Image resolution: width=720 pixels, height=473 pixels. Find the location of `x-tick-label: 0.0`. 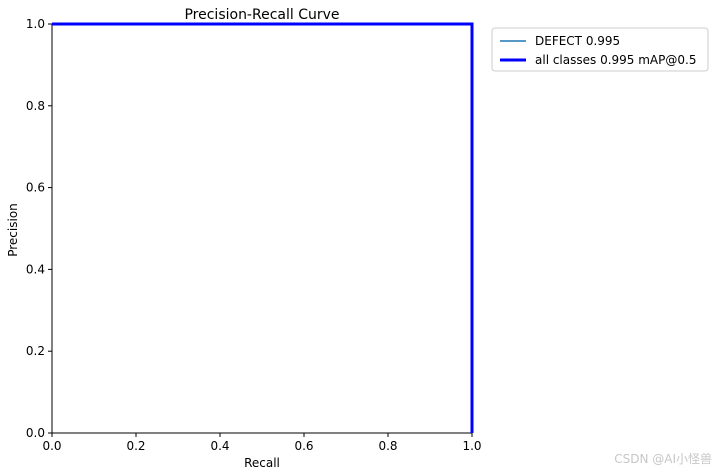

x-tick-label: 0.0 is located at coordinates (51, 446).